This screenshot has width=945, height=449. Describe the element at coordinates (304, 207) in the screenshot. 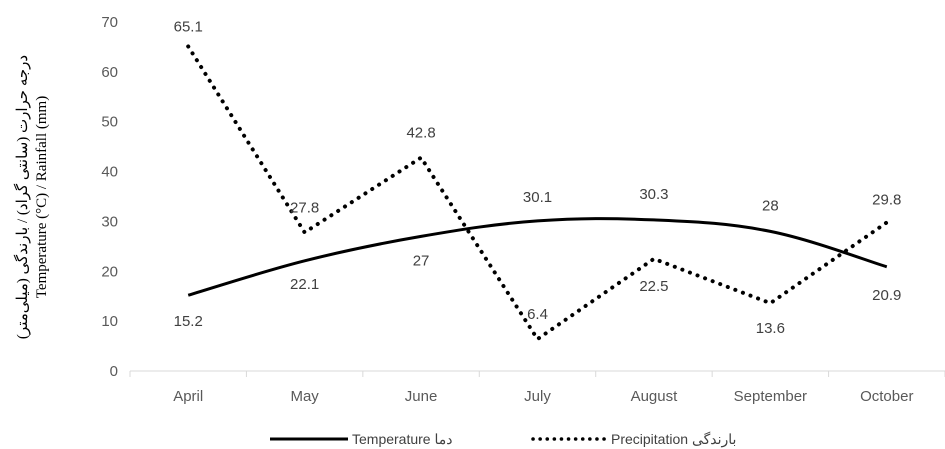

I see `precipitation-data-label: 27.8` at that location.